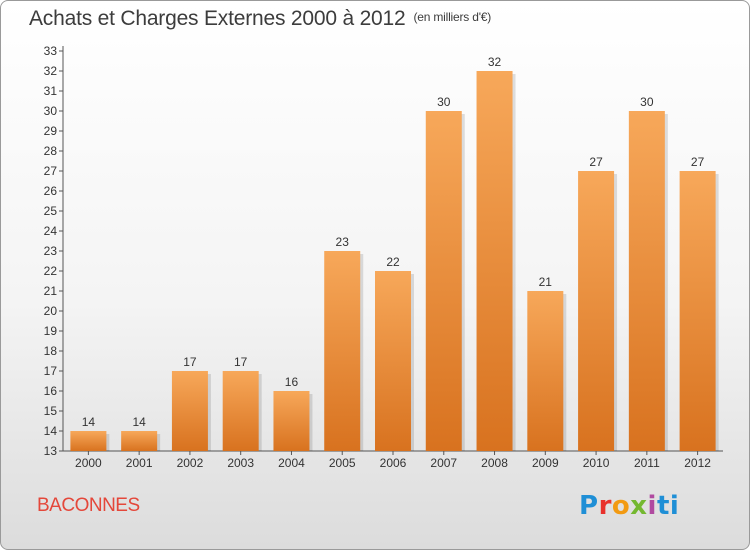 The width and height of the screenshot is (750, 550). What do you see at coordinates (697, 463) in the screenshot?
I see `x-tick-label: 2012` at bounding box center [697, 463].